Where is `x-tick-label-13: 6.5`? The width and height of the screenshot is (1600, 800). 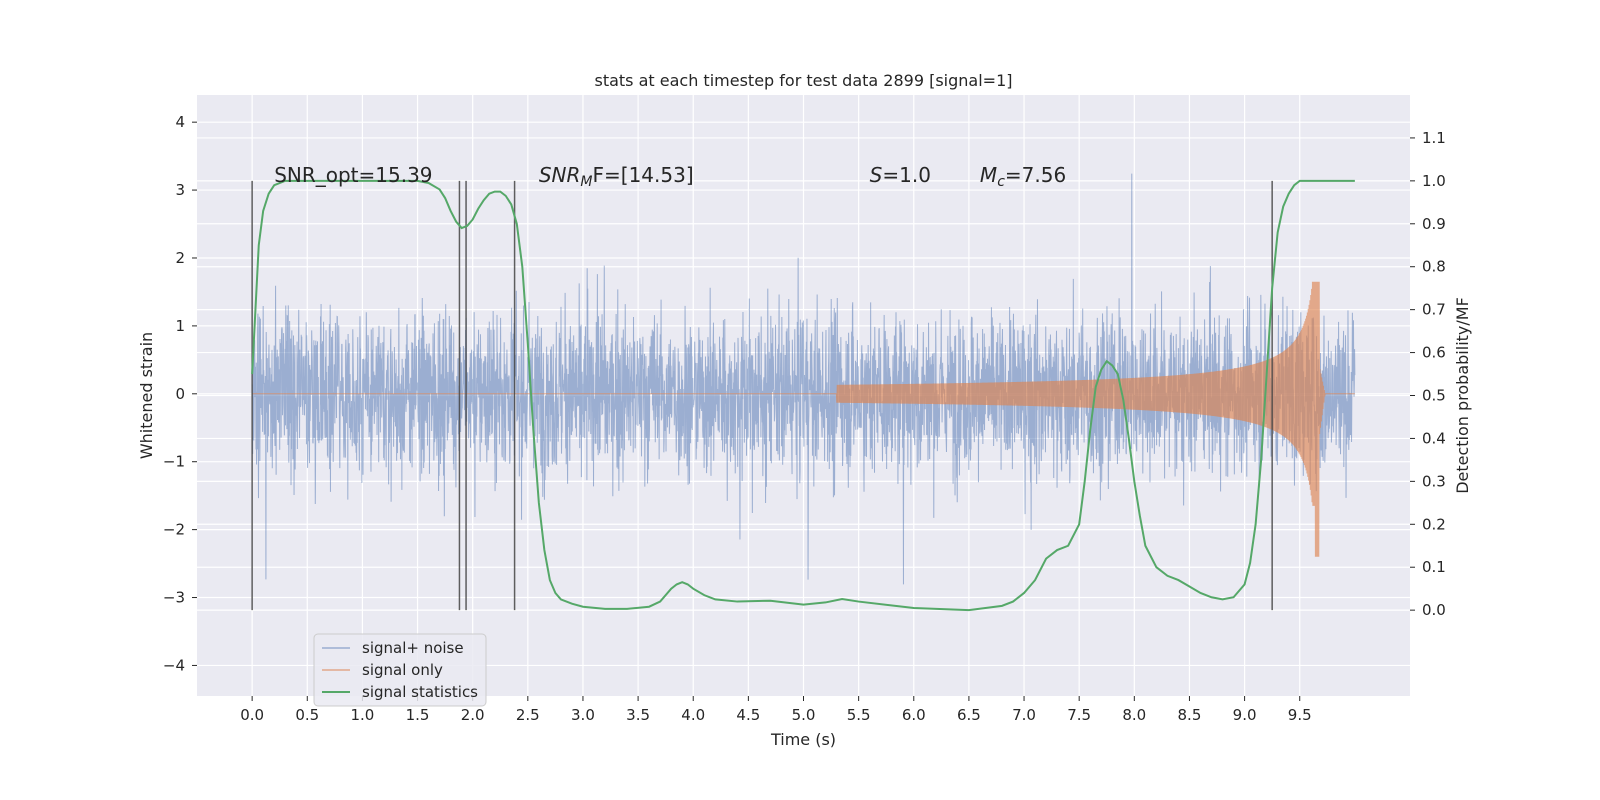
x-tick-label-13: 6.5 is located at coordinates (969, 715).